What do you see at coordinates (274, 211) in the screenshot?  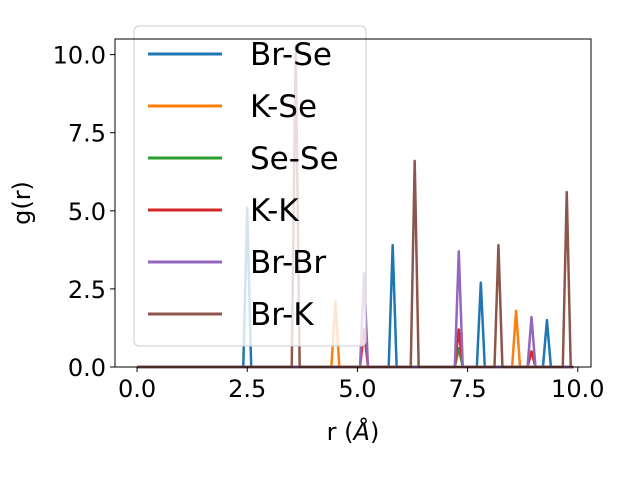 I see `legend-label-k-k: K-K` at bounding box center [274, 211].